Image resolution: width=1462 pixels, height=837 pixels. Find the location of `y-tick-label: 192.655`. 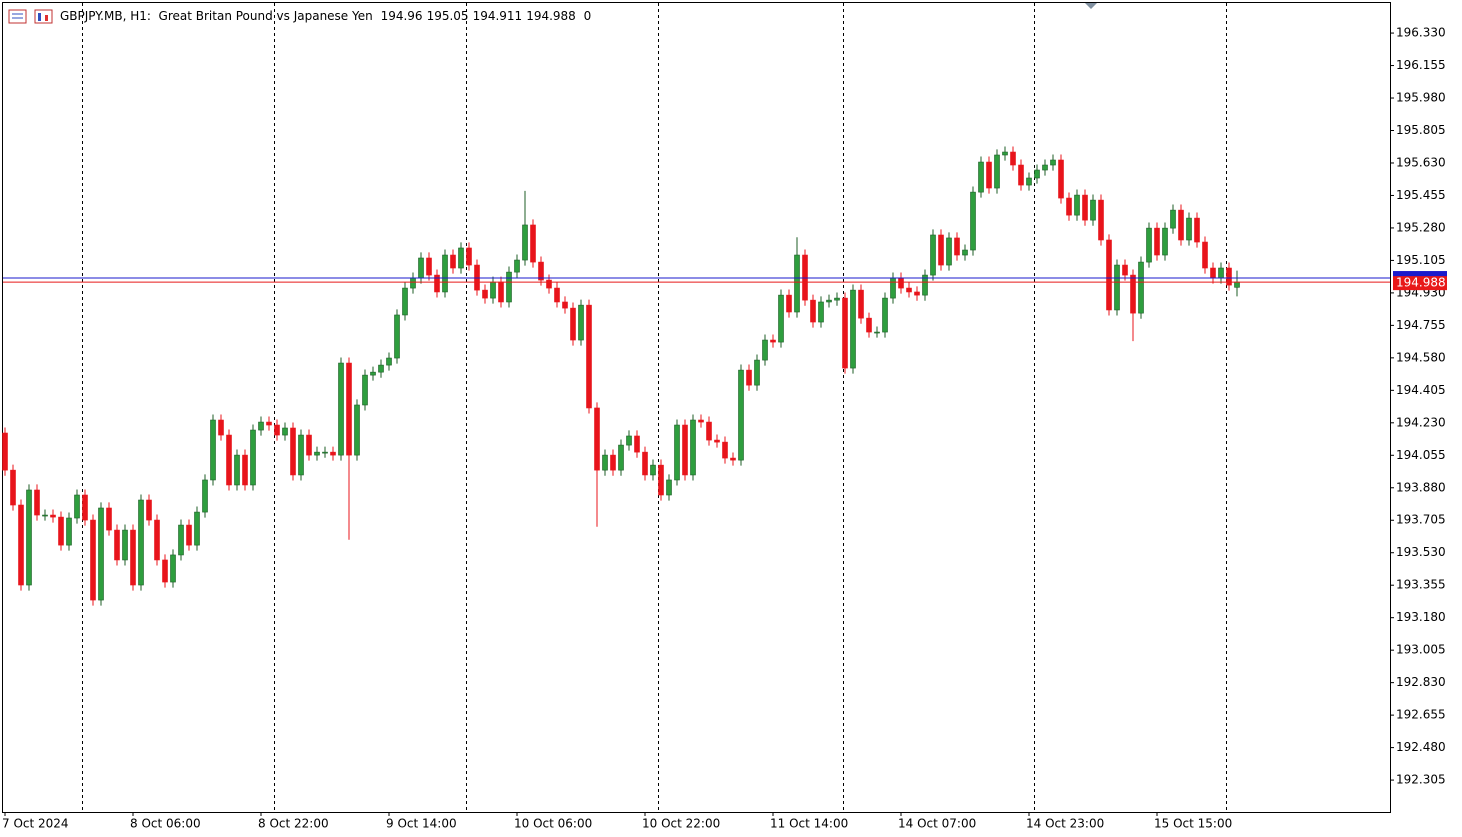

y-tick-label: 192.655 is located at coordinates (1421, 715).